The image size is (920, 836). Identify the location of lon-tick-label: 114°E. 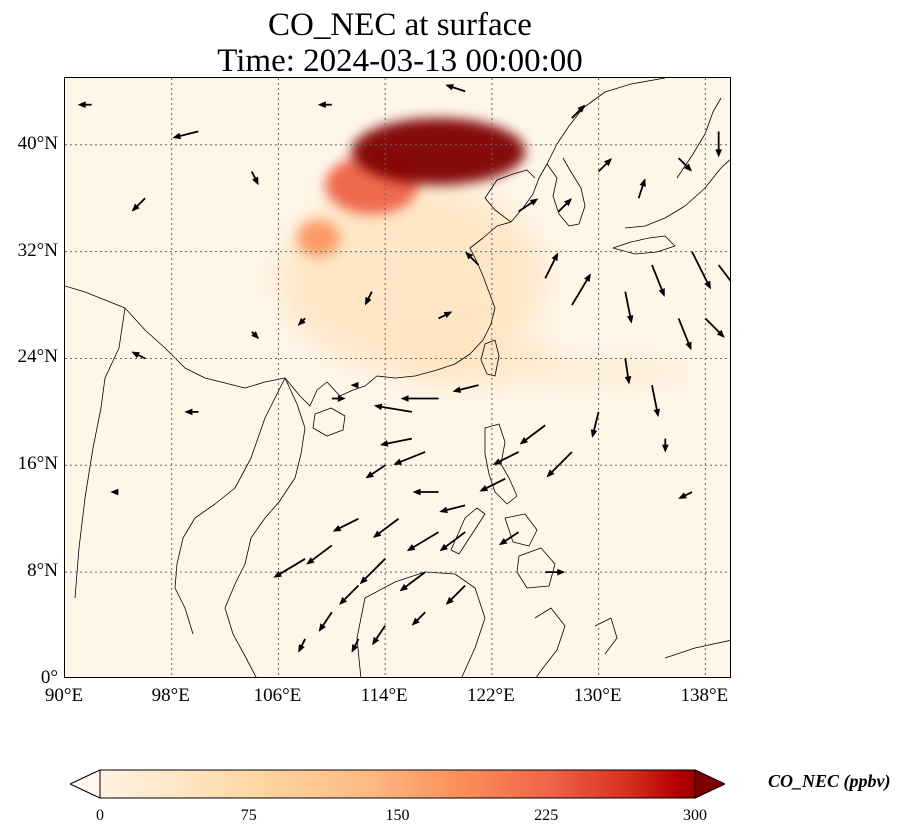
(384, 695).